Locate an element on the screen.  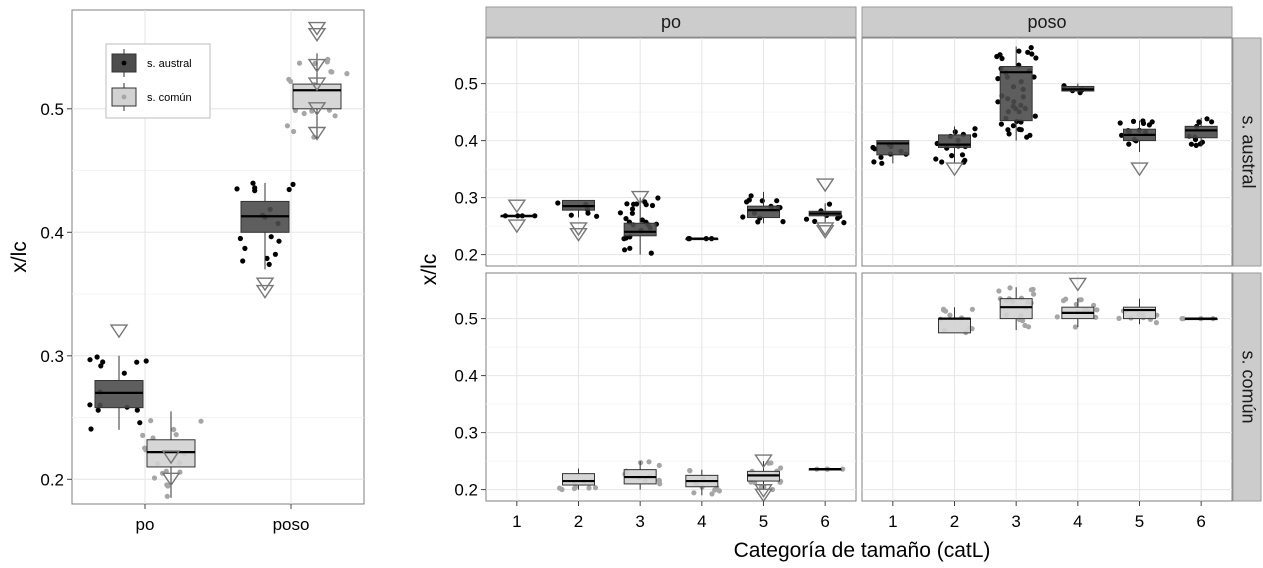
y-tick-label: 0.4 is located at coordinates (466, 376).